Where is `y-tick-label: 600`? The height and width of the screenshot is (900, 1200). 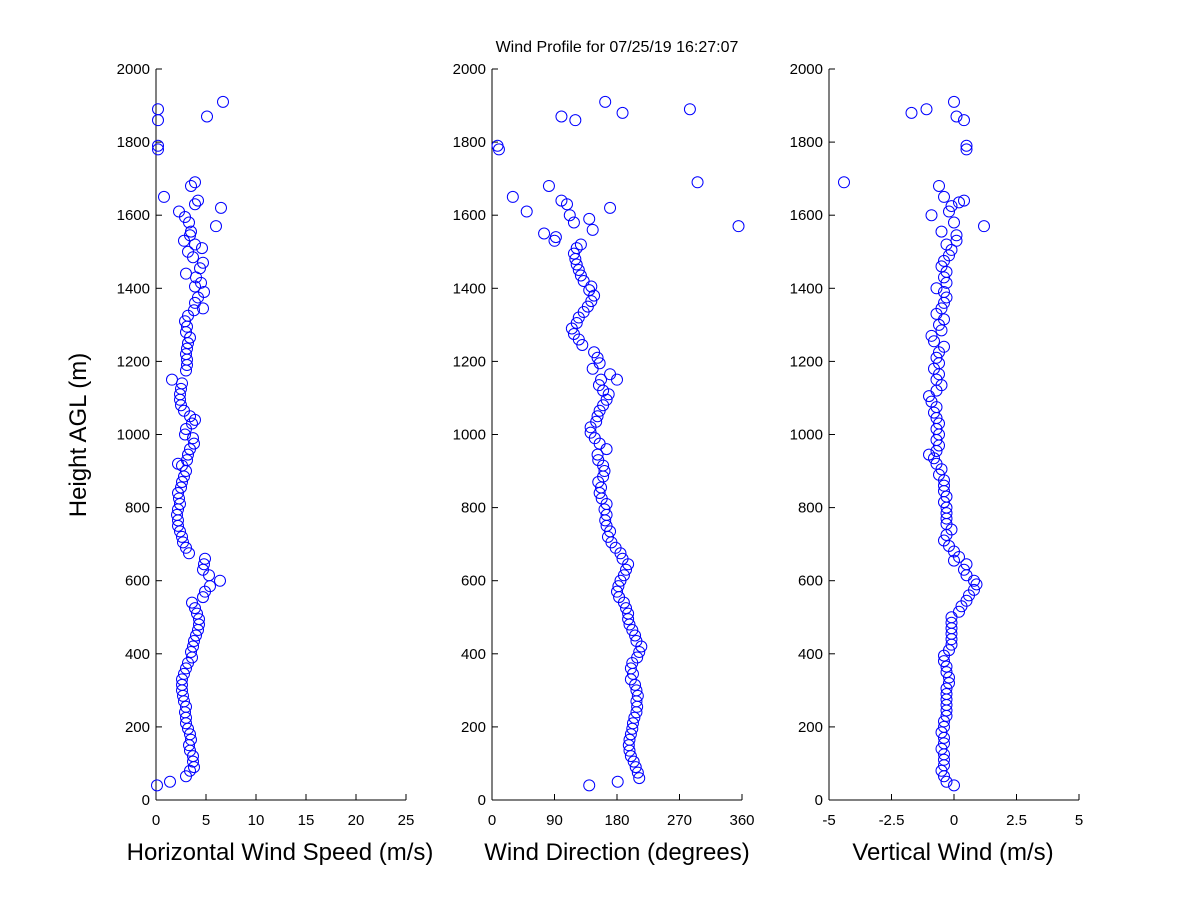 y-tick-label: 600 is located at coordinates (473, 581).